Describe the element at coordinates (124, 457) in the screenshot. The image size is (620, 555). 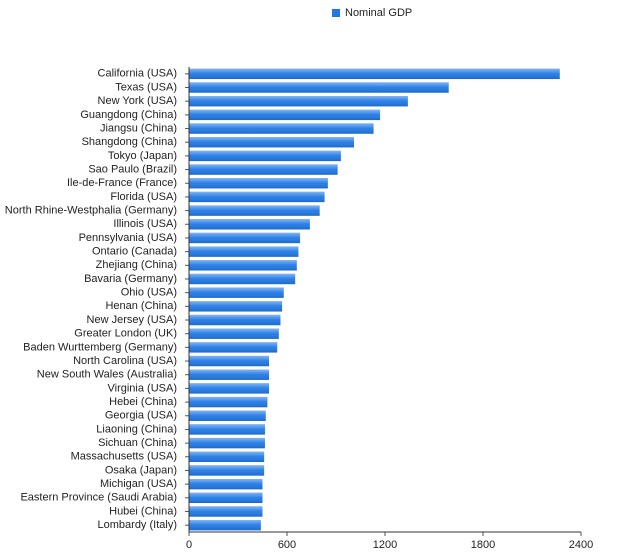
I see `y-tick-label: Massachusetts (USA)` at that location.